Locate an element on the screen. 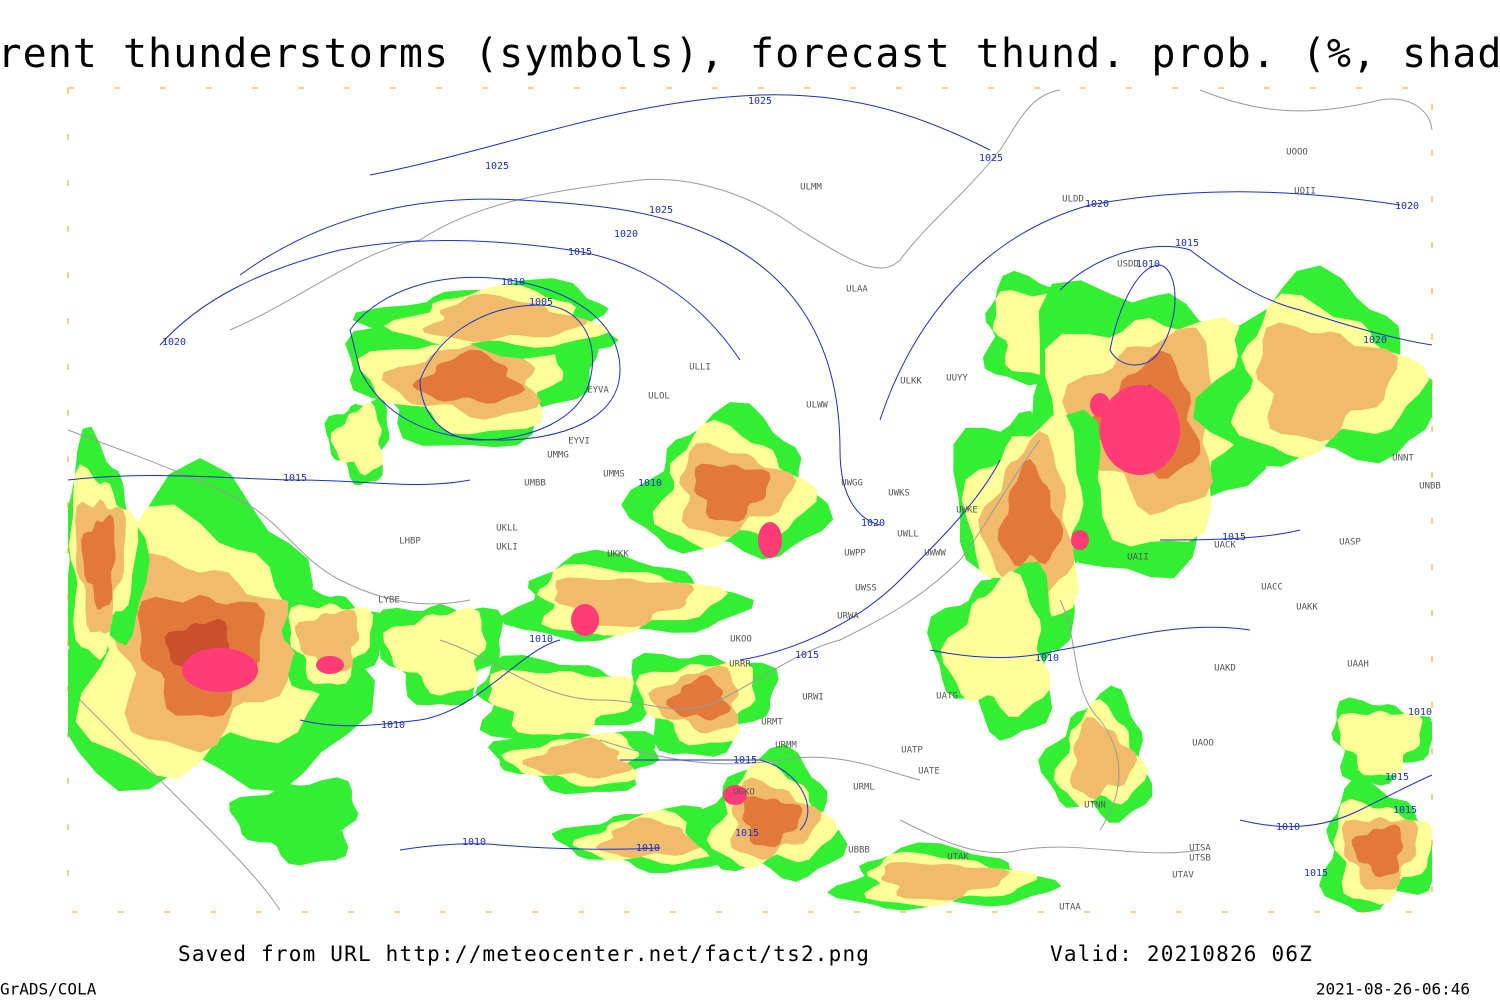 The height and width of the screenshot is (1000, 1500). software-credit: GrADS/COLA is located at coordinates (48, 989).